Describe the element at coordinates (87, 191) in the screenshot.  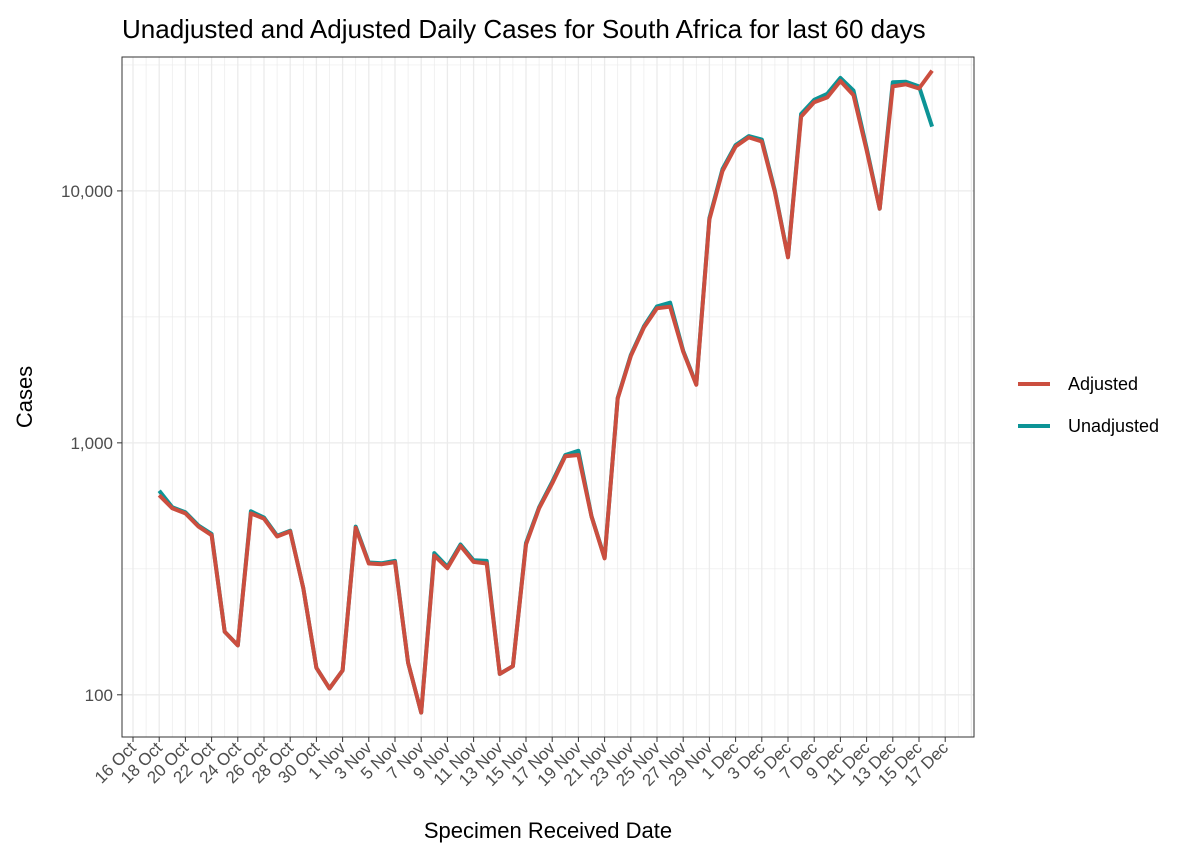
I see `y-tick-label: 10,000` at that location.